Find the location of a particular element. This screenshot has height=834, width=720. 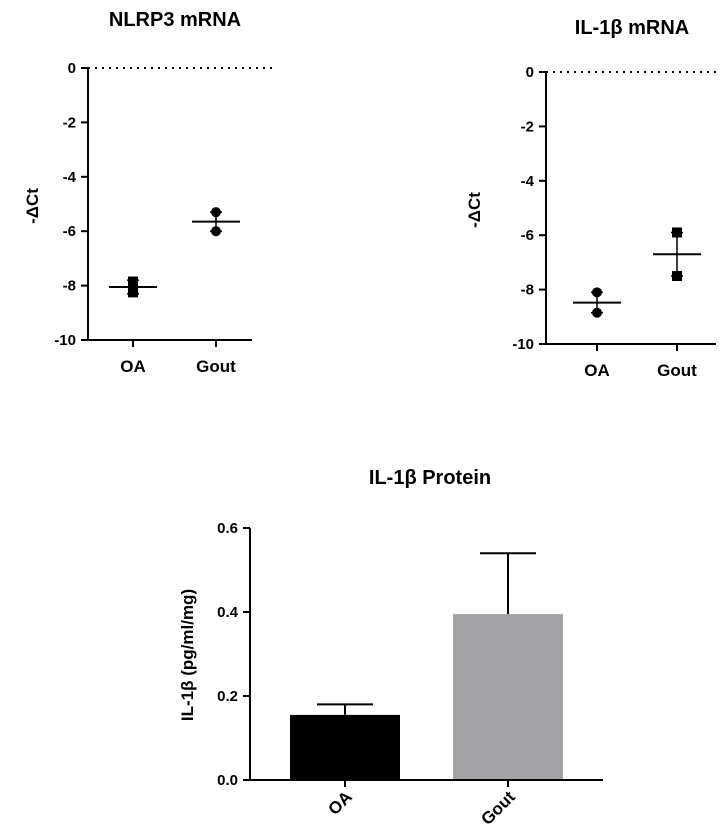

nlrp3-y-tick-label: 0 is located at coordinates (72, 68).